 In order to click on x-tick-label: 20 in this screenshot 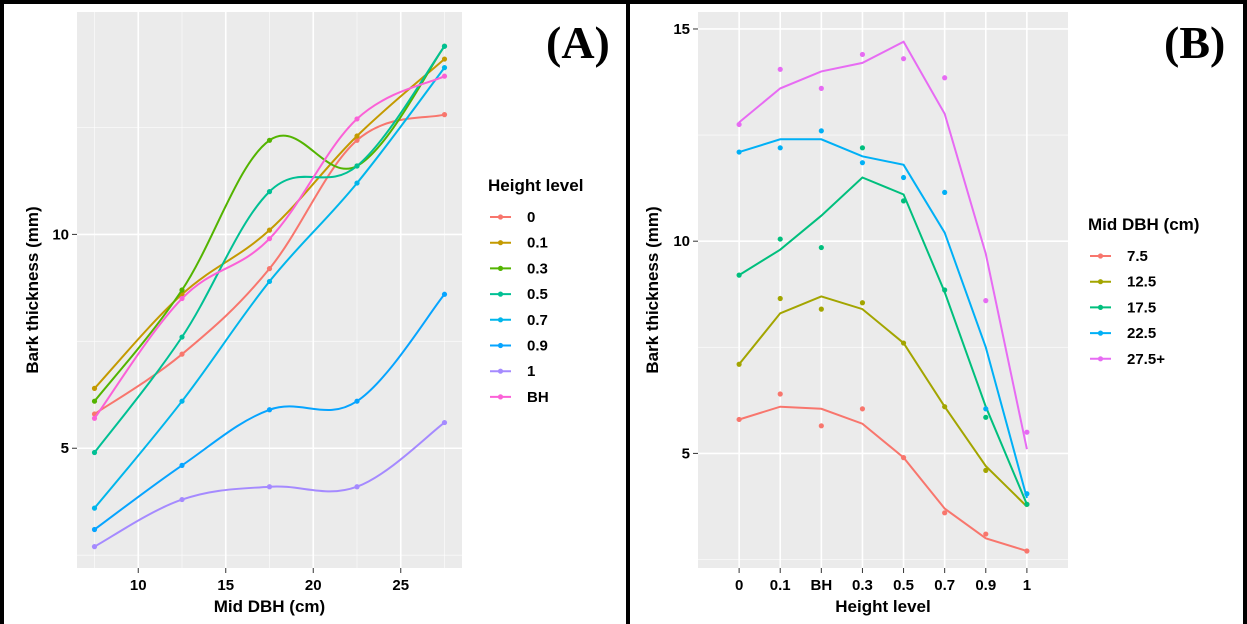, I will do `click(313, 585)`.